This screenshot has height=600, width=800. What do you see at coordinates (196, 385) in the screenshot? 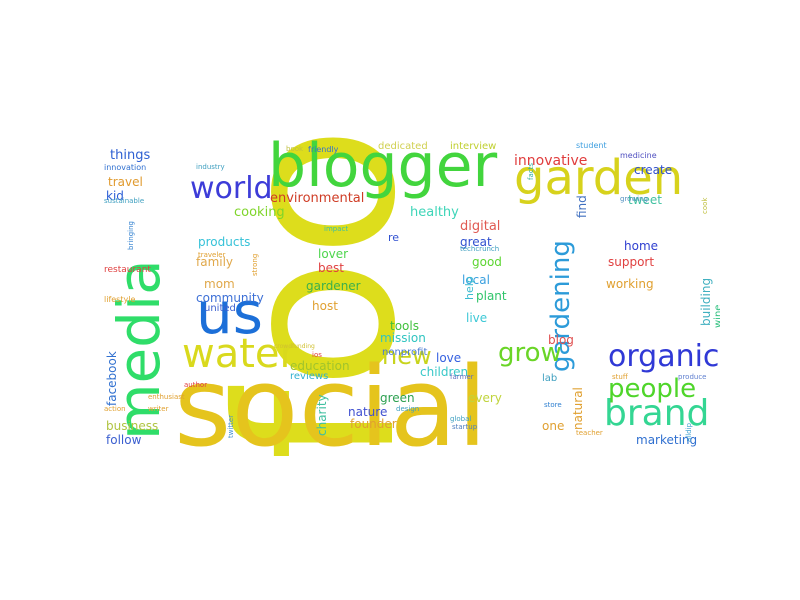
I see `word: author` at bounding box center [196, 385].